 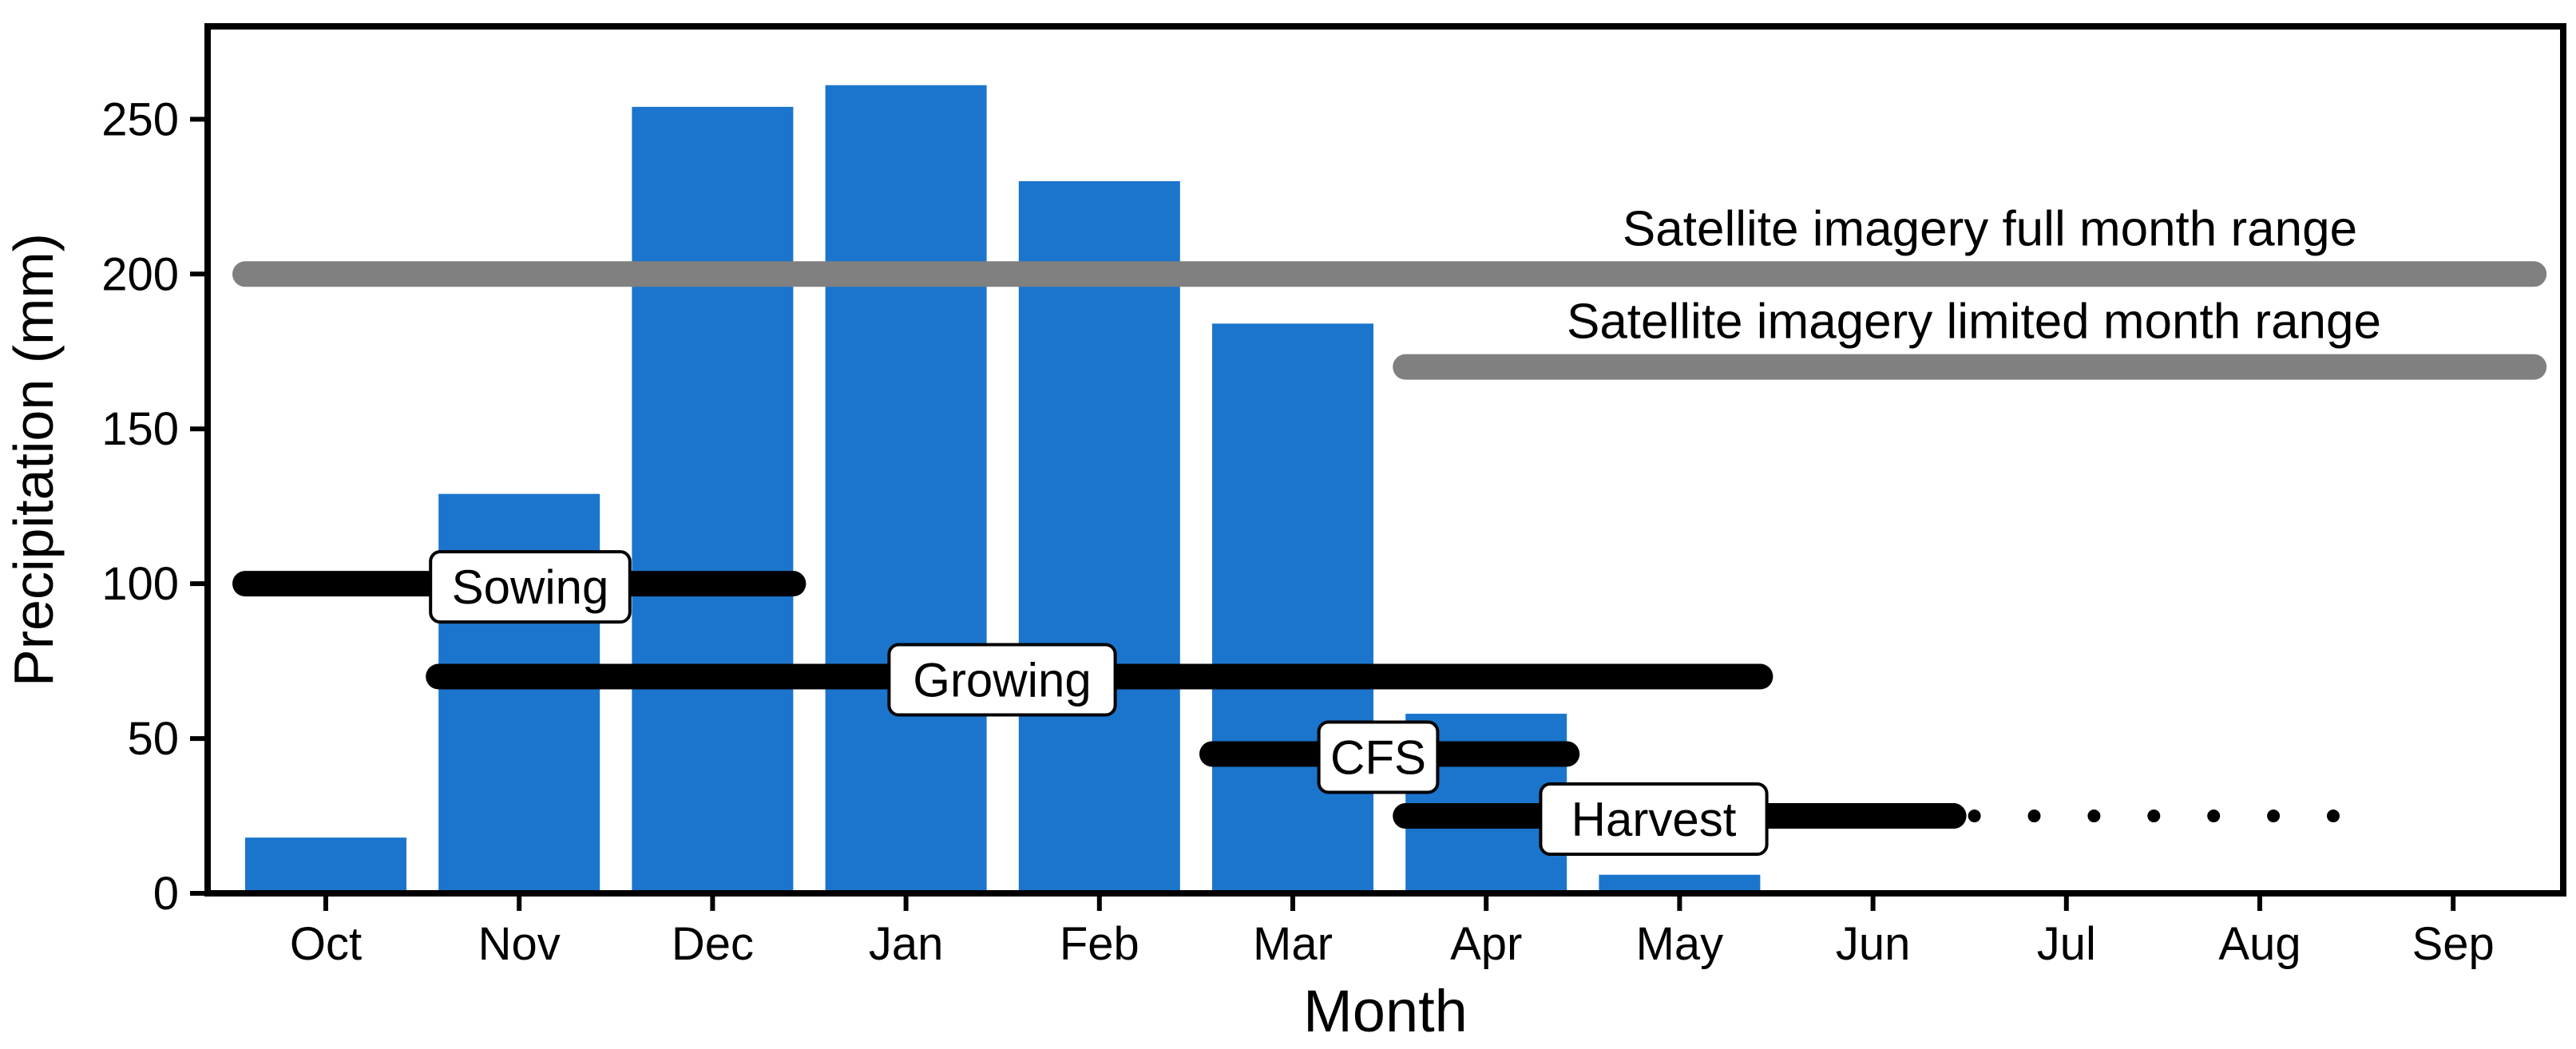 I want to click on x-tick-label: Dec, so click(x=713, y=944).